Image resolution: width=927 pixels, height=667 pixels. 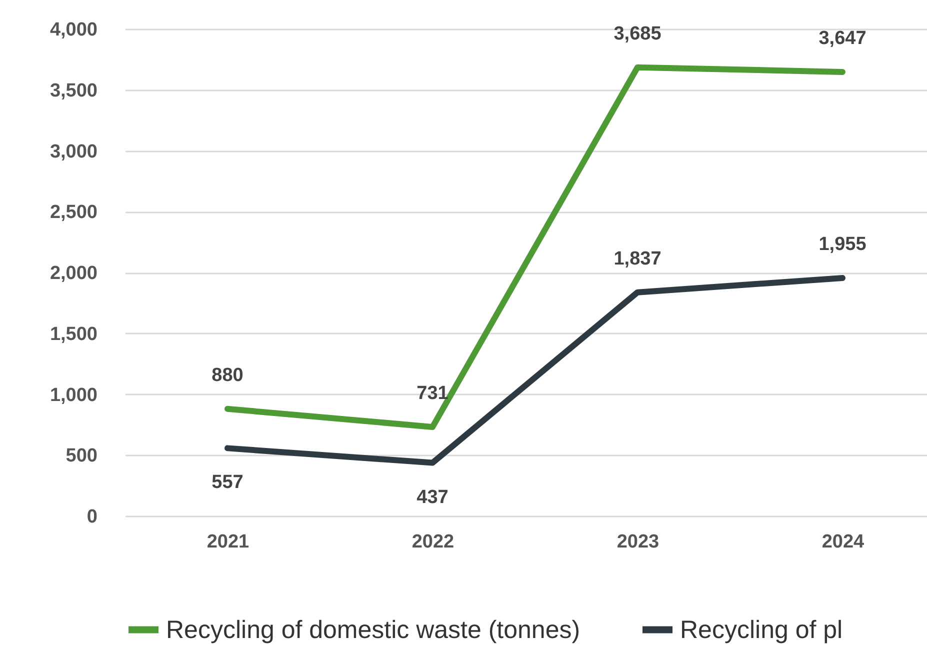 I want to click on y-tick-label: 1,000, so click(x=74, y=395).